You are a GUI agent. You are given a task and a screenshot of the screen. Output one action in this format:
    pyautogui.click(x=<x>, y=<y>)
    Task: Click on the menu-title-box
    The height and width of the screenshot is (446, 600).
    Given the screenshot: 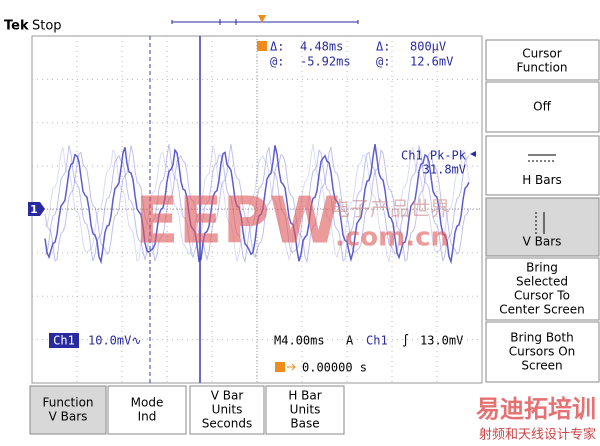 What is the action you would take?
    pyautogui.click(x=542, y=60)
    